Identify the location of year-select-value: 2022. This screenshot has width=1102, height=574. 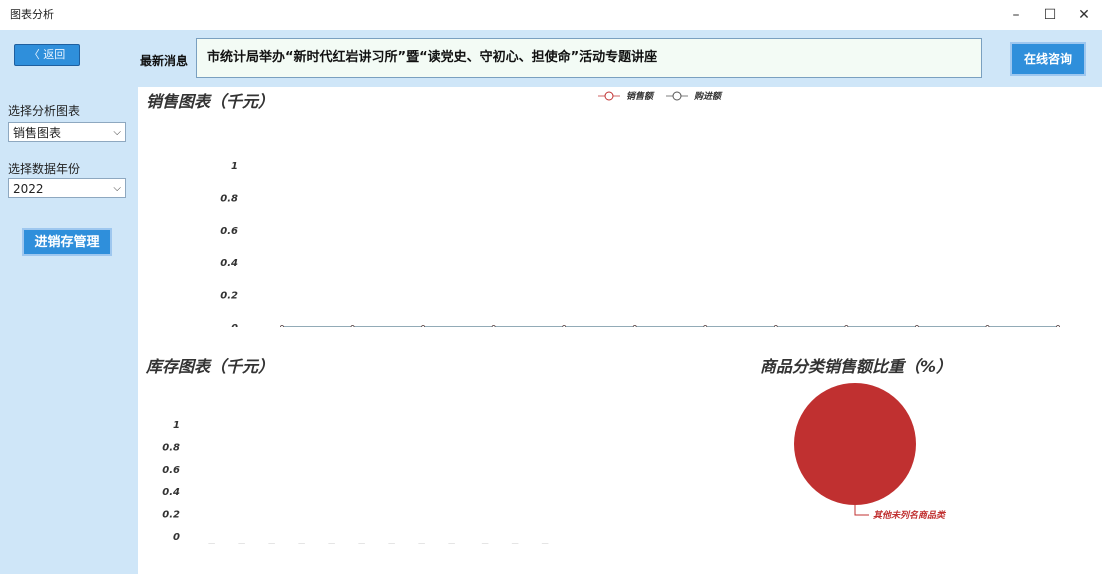
(28, 189).